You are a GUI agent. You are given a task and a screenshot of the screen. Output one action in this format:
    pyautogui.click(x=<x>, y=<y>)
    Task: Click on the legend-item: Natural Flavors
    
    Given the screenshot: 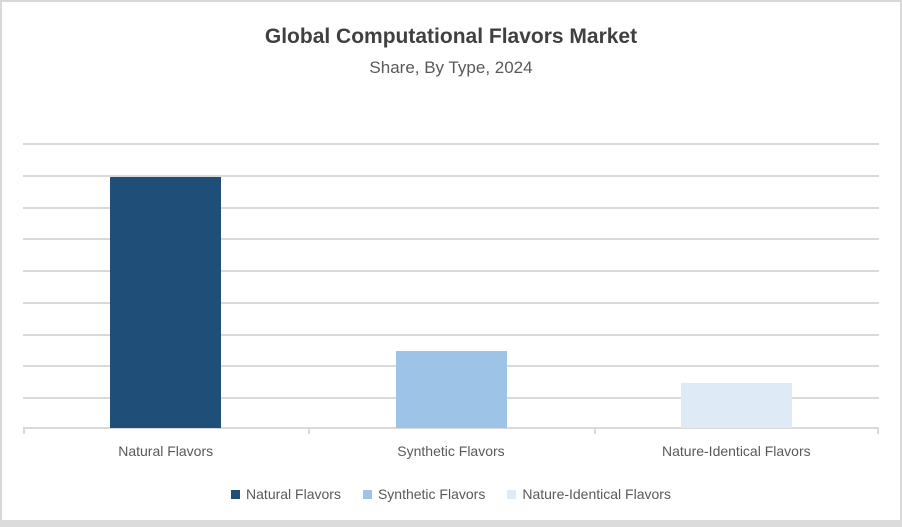 What is the action you would take?
    pyautogui.click(x=286, y=494)
    